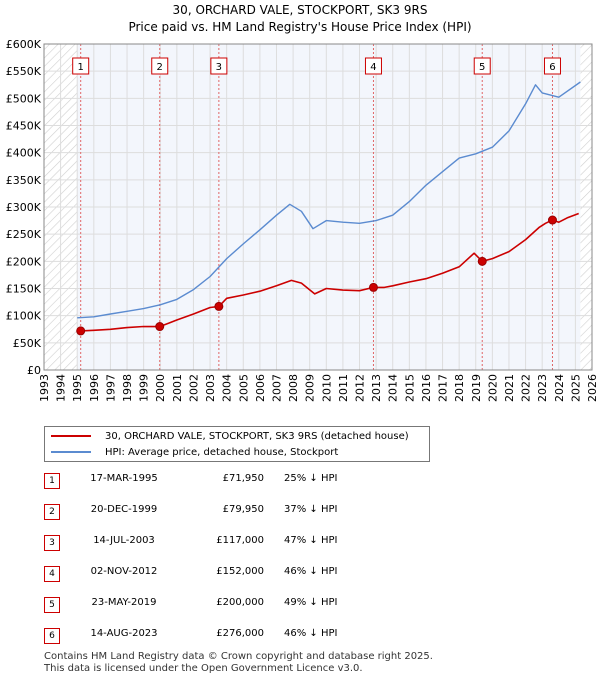 The image size is (600, 680). Describe the element at coordinates (326, 388) in the screenshot. I see `x-tick-label: 2010` at that location.